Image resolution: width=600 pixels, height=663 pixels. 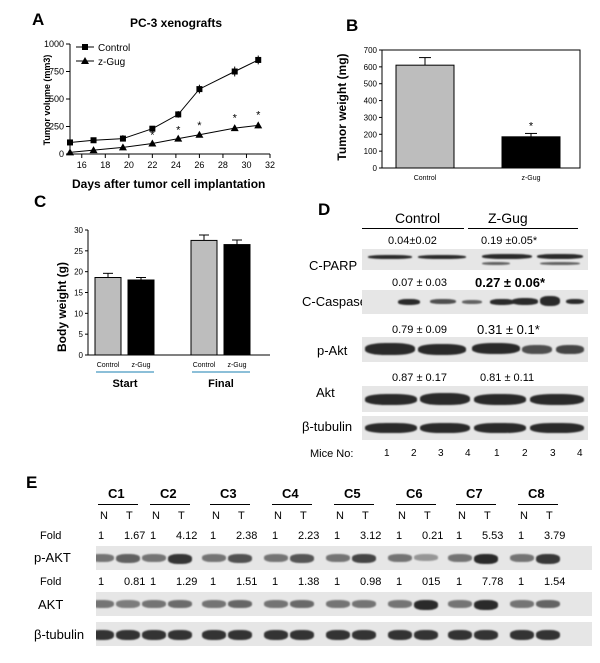 What do you see at coordinates (340, 301) in the screenshot?
I see `panel-d-row-casp-label: C-Caspase 3` at bounding box center [340, 301].